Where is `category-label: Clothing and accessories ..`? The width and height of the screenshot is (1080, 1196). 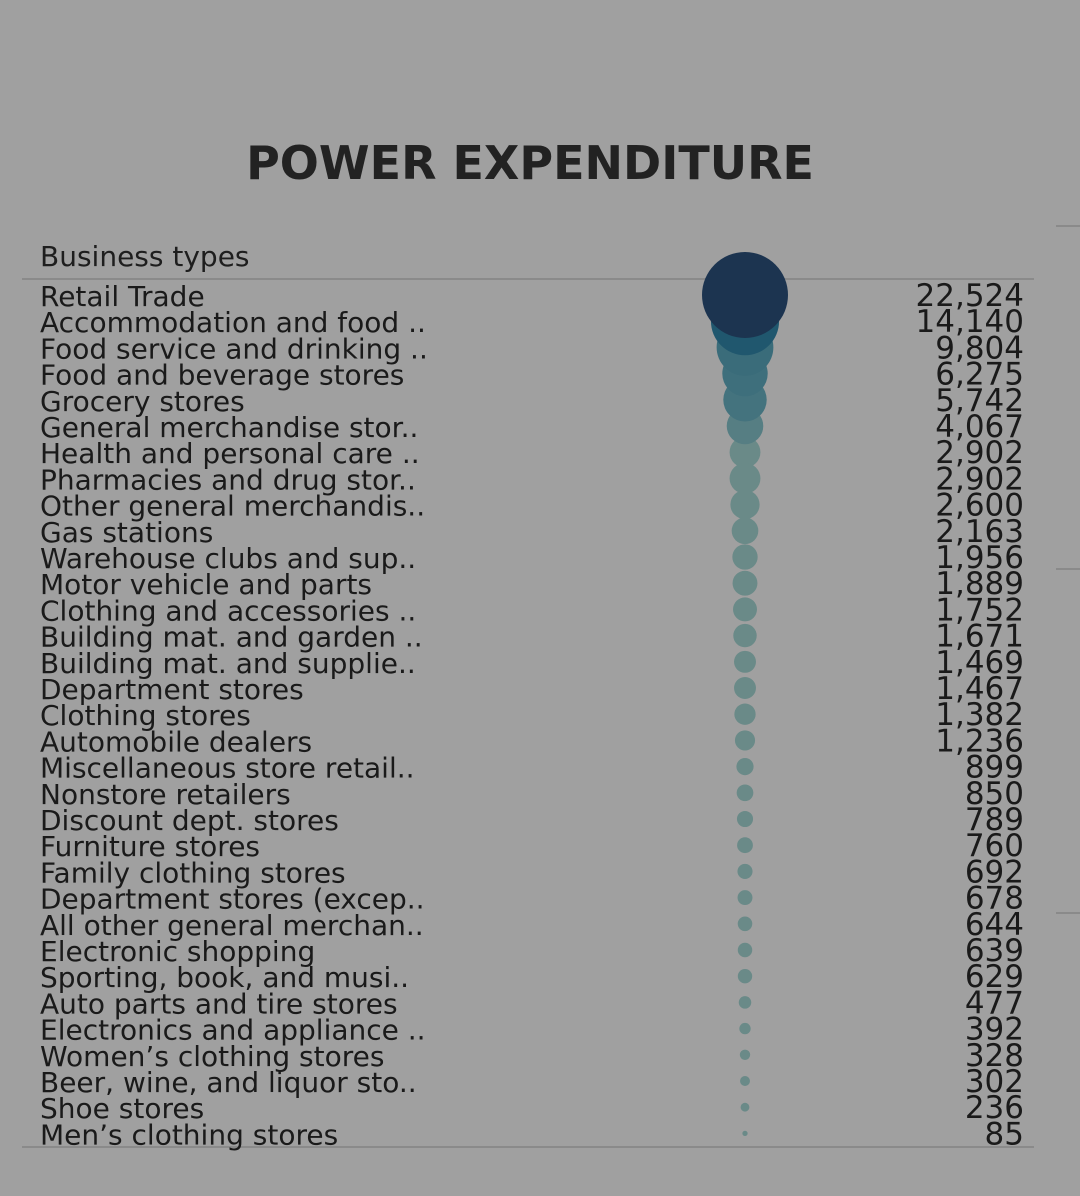
category-label: Clothing and accessories .. is located at coordinates (228, 610).